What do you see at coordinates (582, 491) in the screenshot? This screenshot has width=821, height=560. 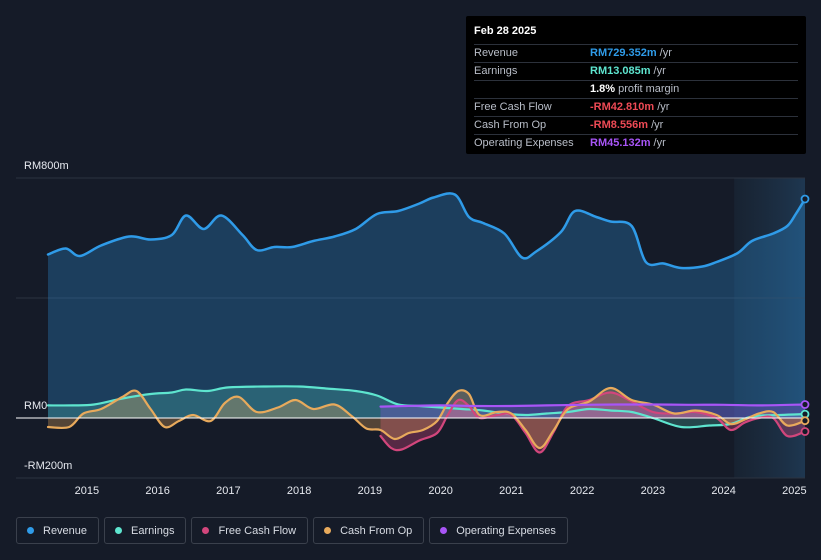 I see `x-tick-label: 2022` at bounding box center [582, 491].